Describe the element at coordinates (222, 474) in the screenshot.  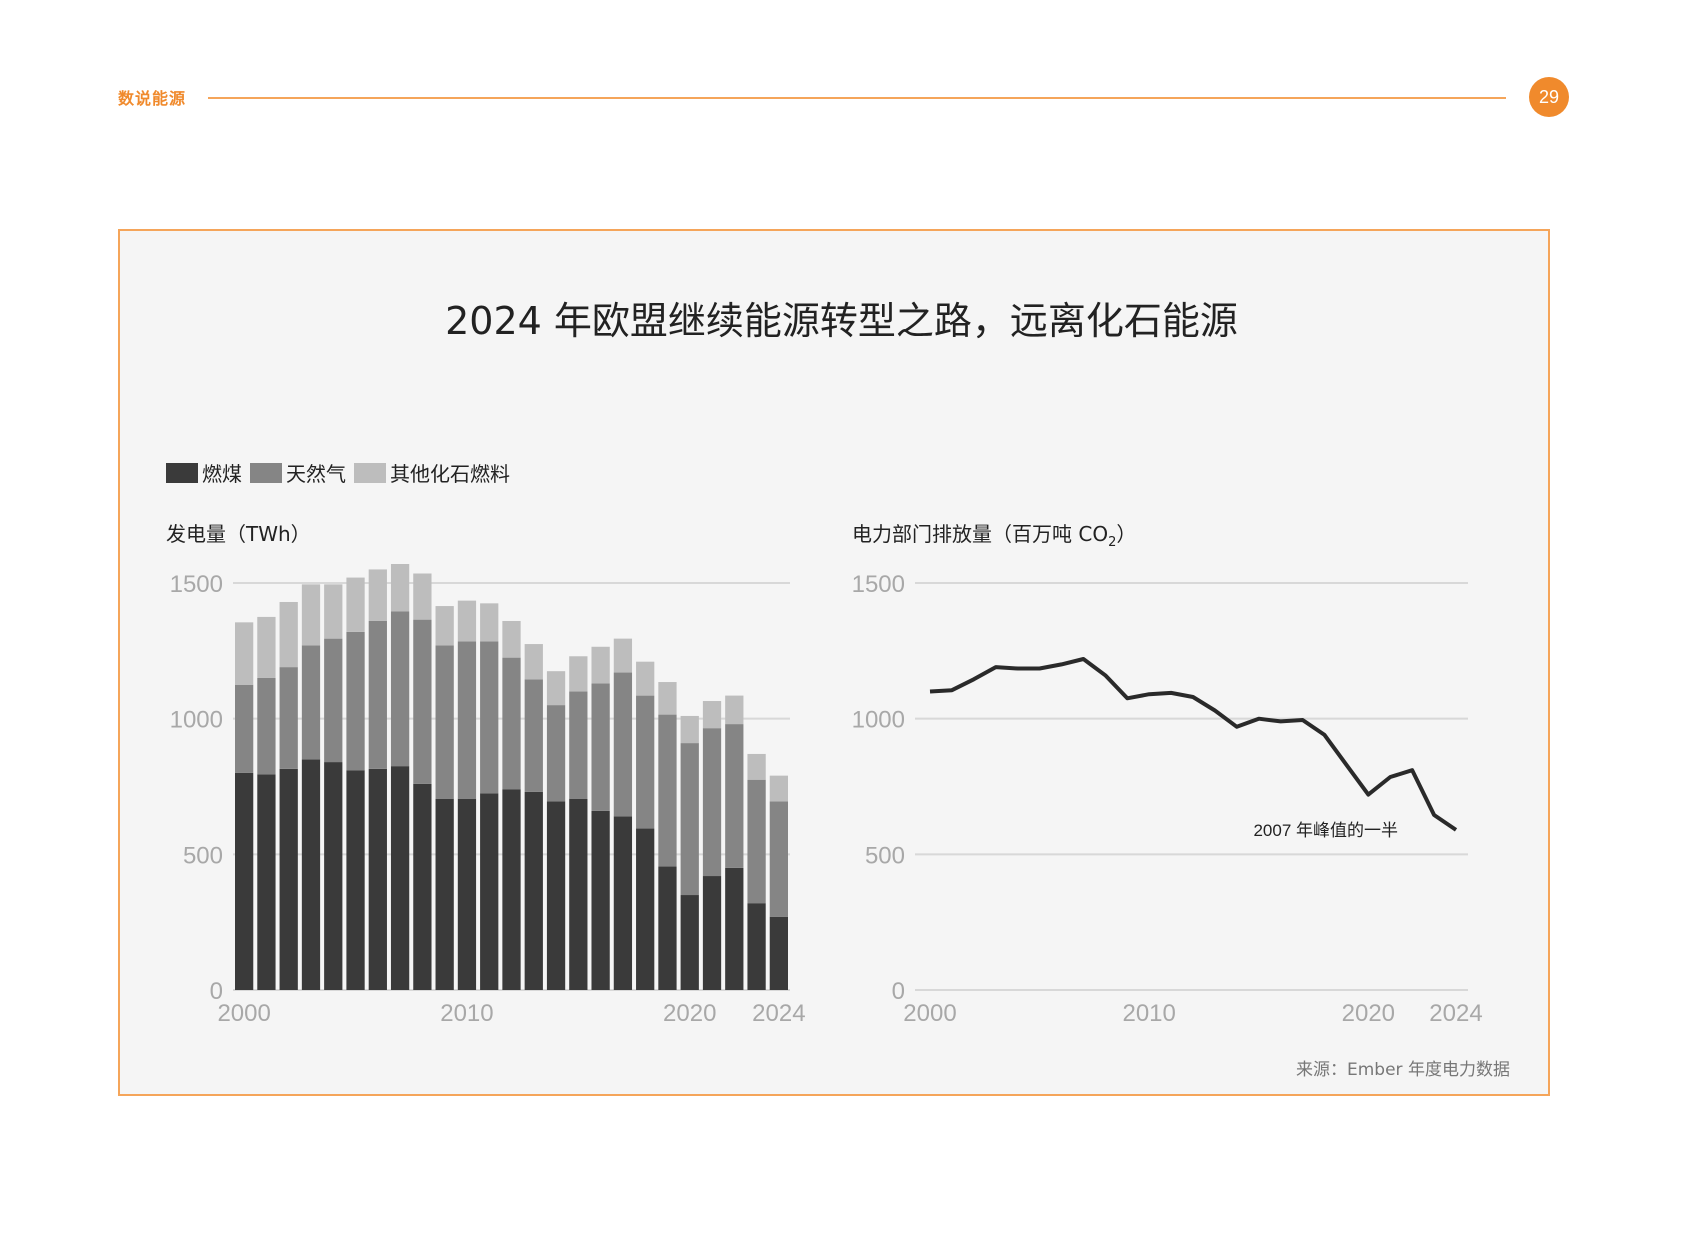
I see `legend-label-coal: 燃煤` at that location.